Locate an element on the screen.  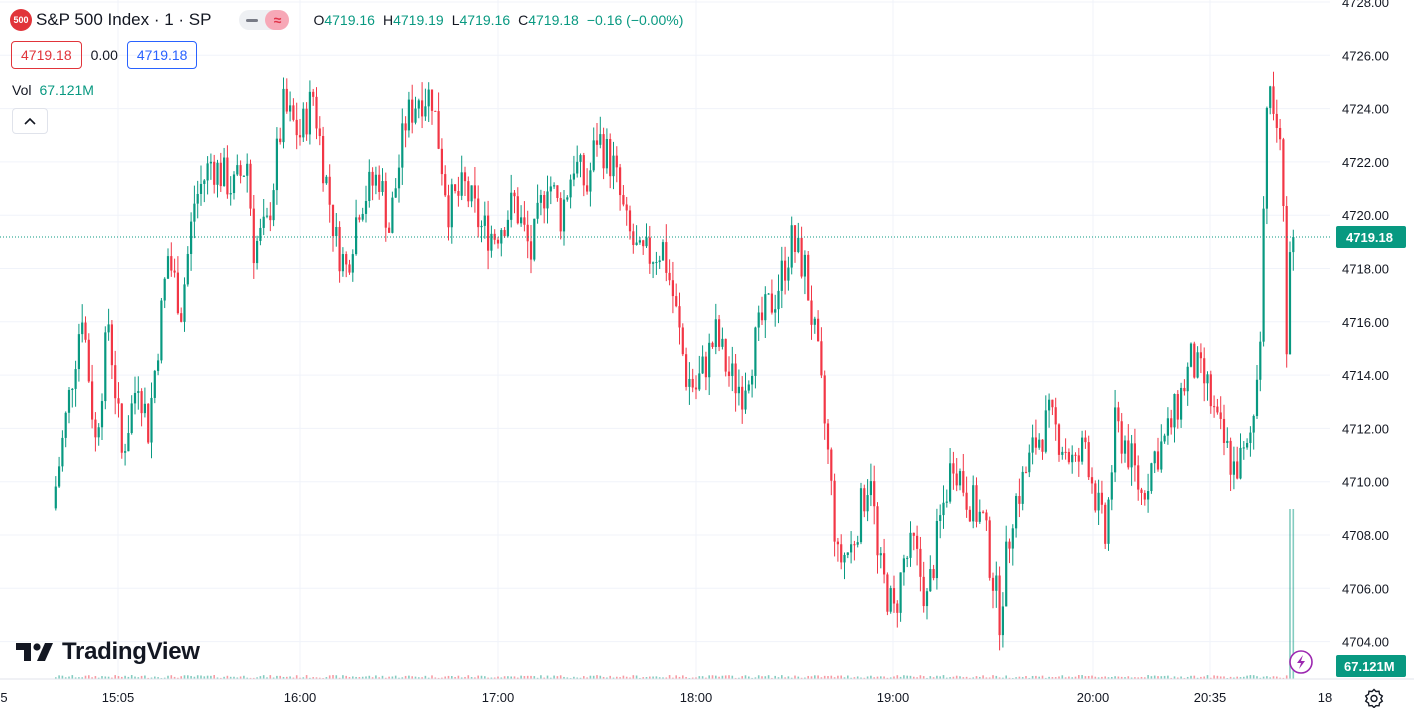
buy-button: 4719.18 is located at coordinates (162, 55).